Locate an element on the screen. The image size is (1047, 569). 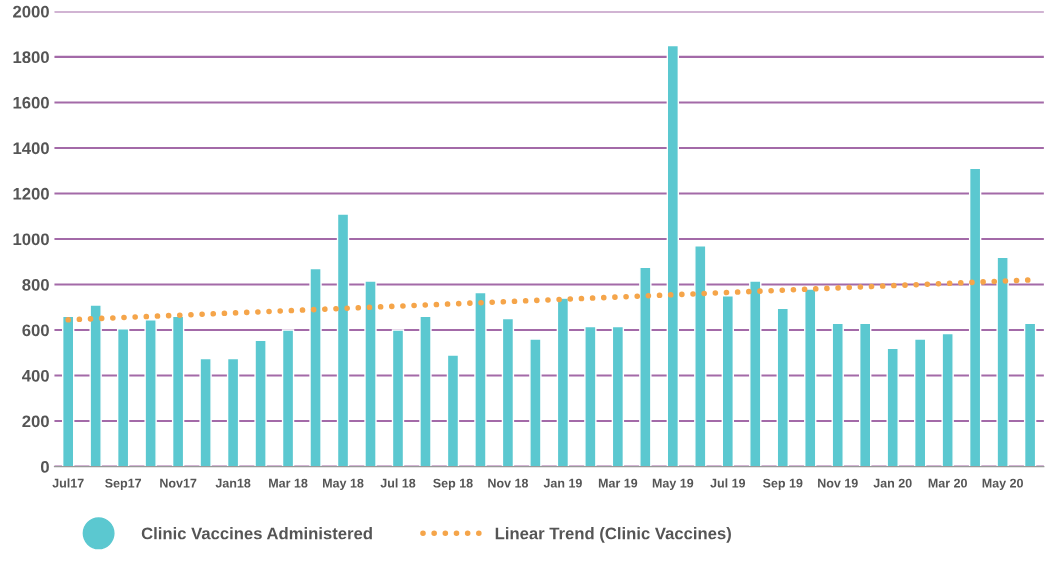
y-tick-label: 2000 is located at coordinates (31, 11).